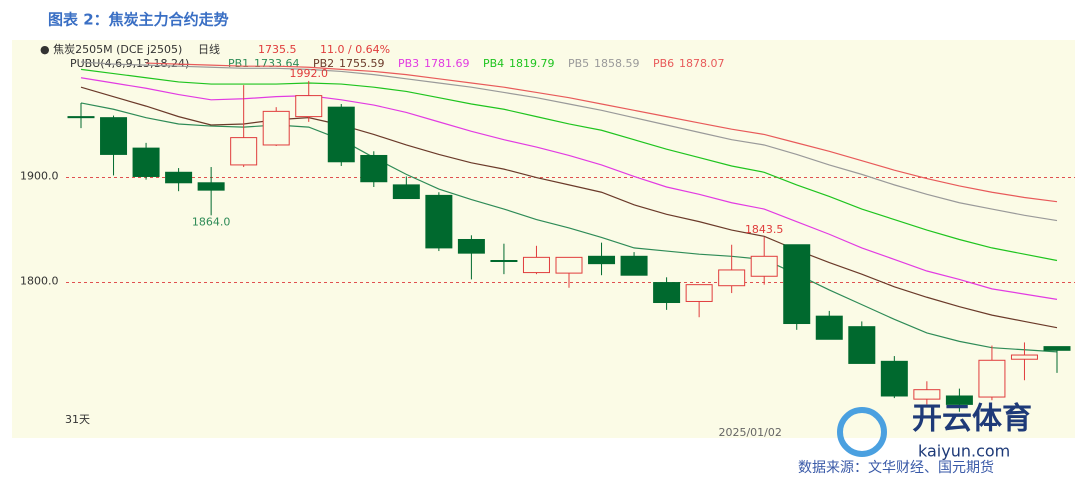 The height and width of the screenshot is (486, 1080). Describe the element at coordinates (764, 229) in the screenshot. I see `annotation: 1843.5` at that location.